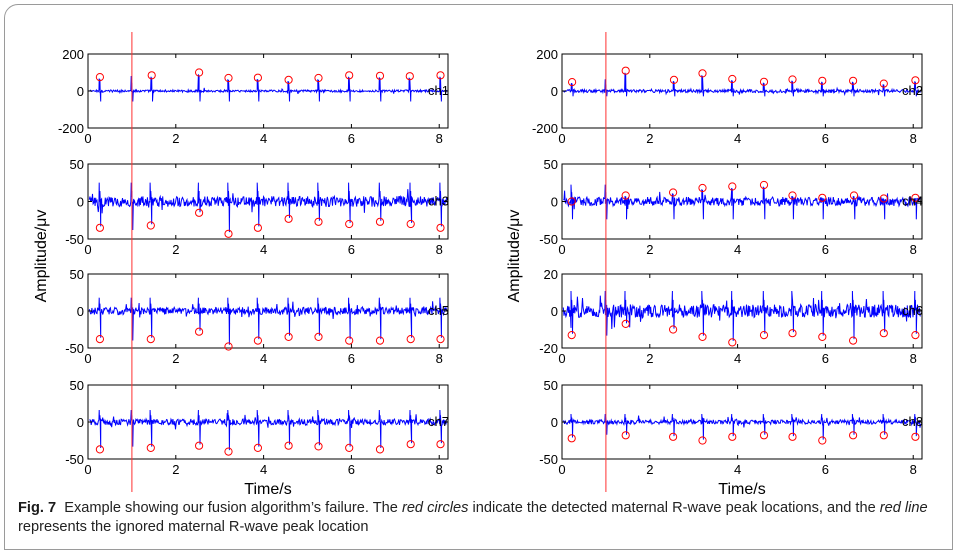 This screenshot has width=959, height=556. I want to click on channel-label: ch2, so click(912, 90).